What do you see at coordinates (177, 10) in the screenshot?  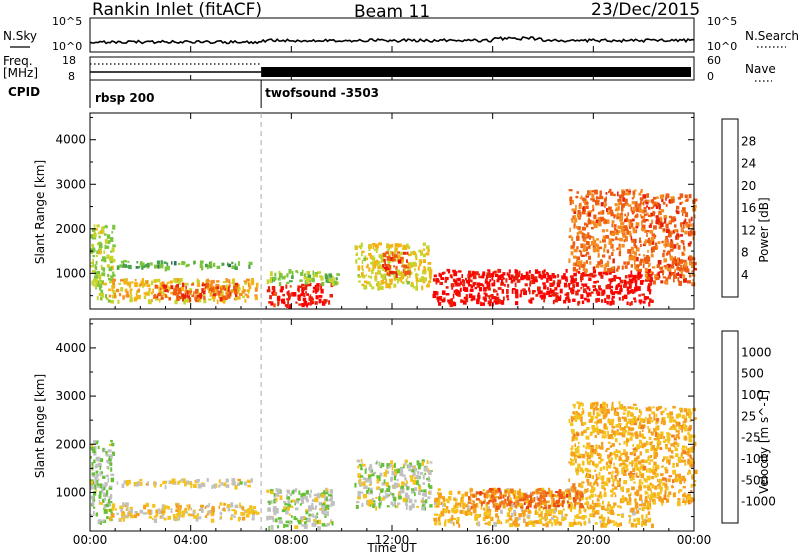 I see `station-title: Rankin Inlet (fitACF)` at bounding box center [177, 10].